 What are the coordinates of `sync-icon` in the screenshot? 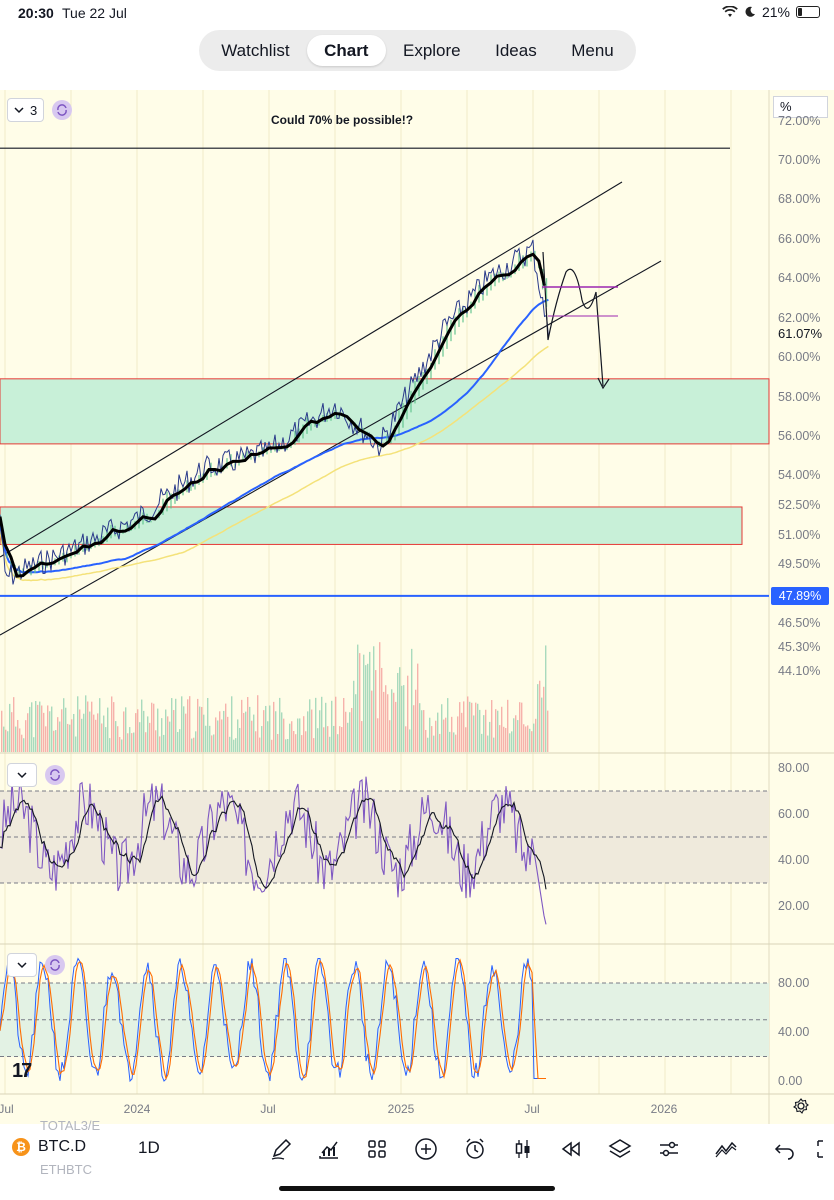 It's located at (62, 110).